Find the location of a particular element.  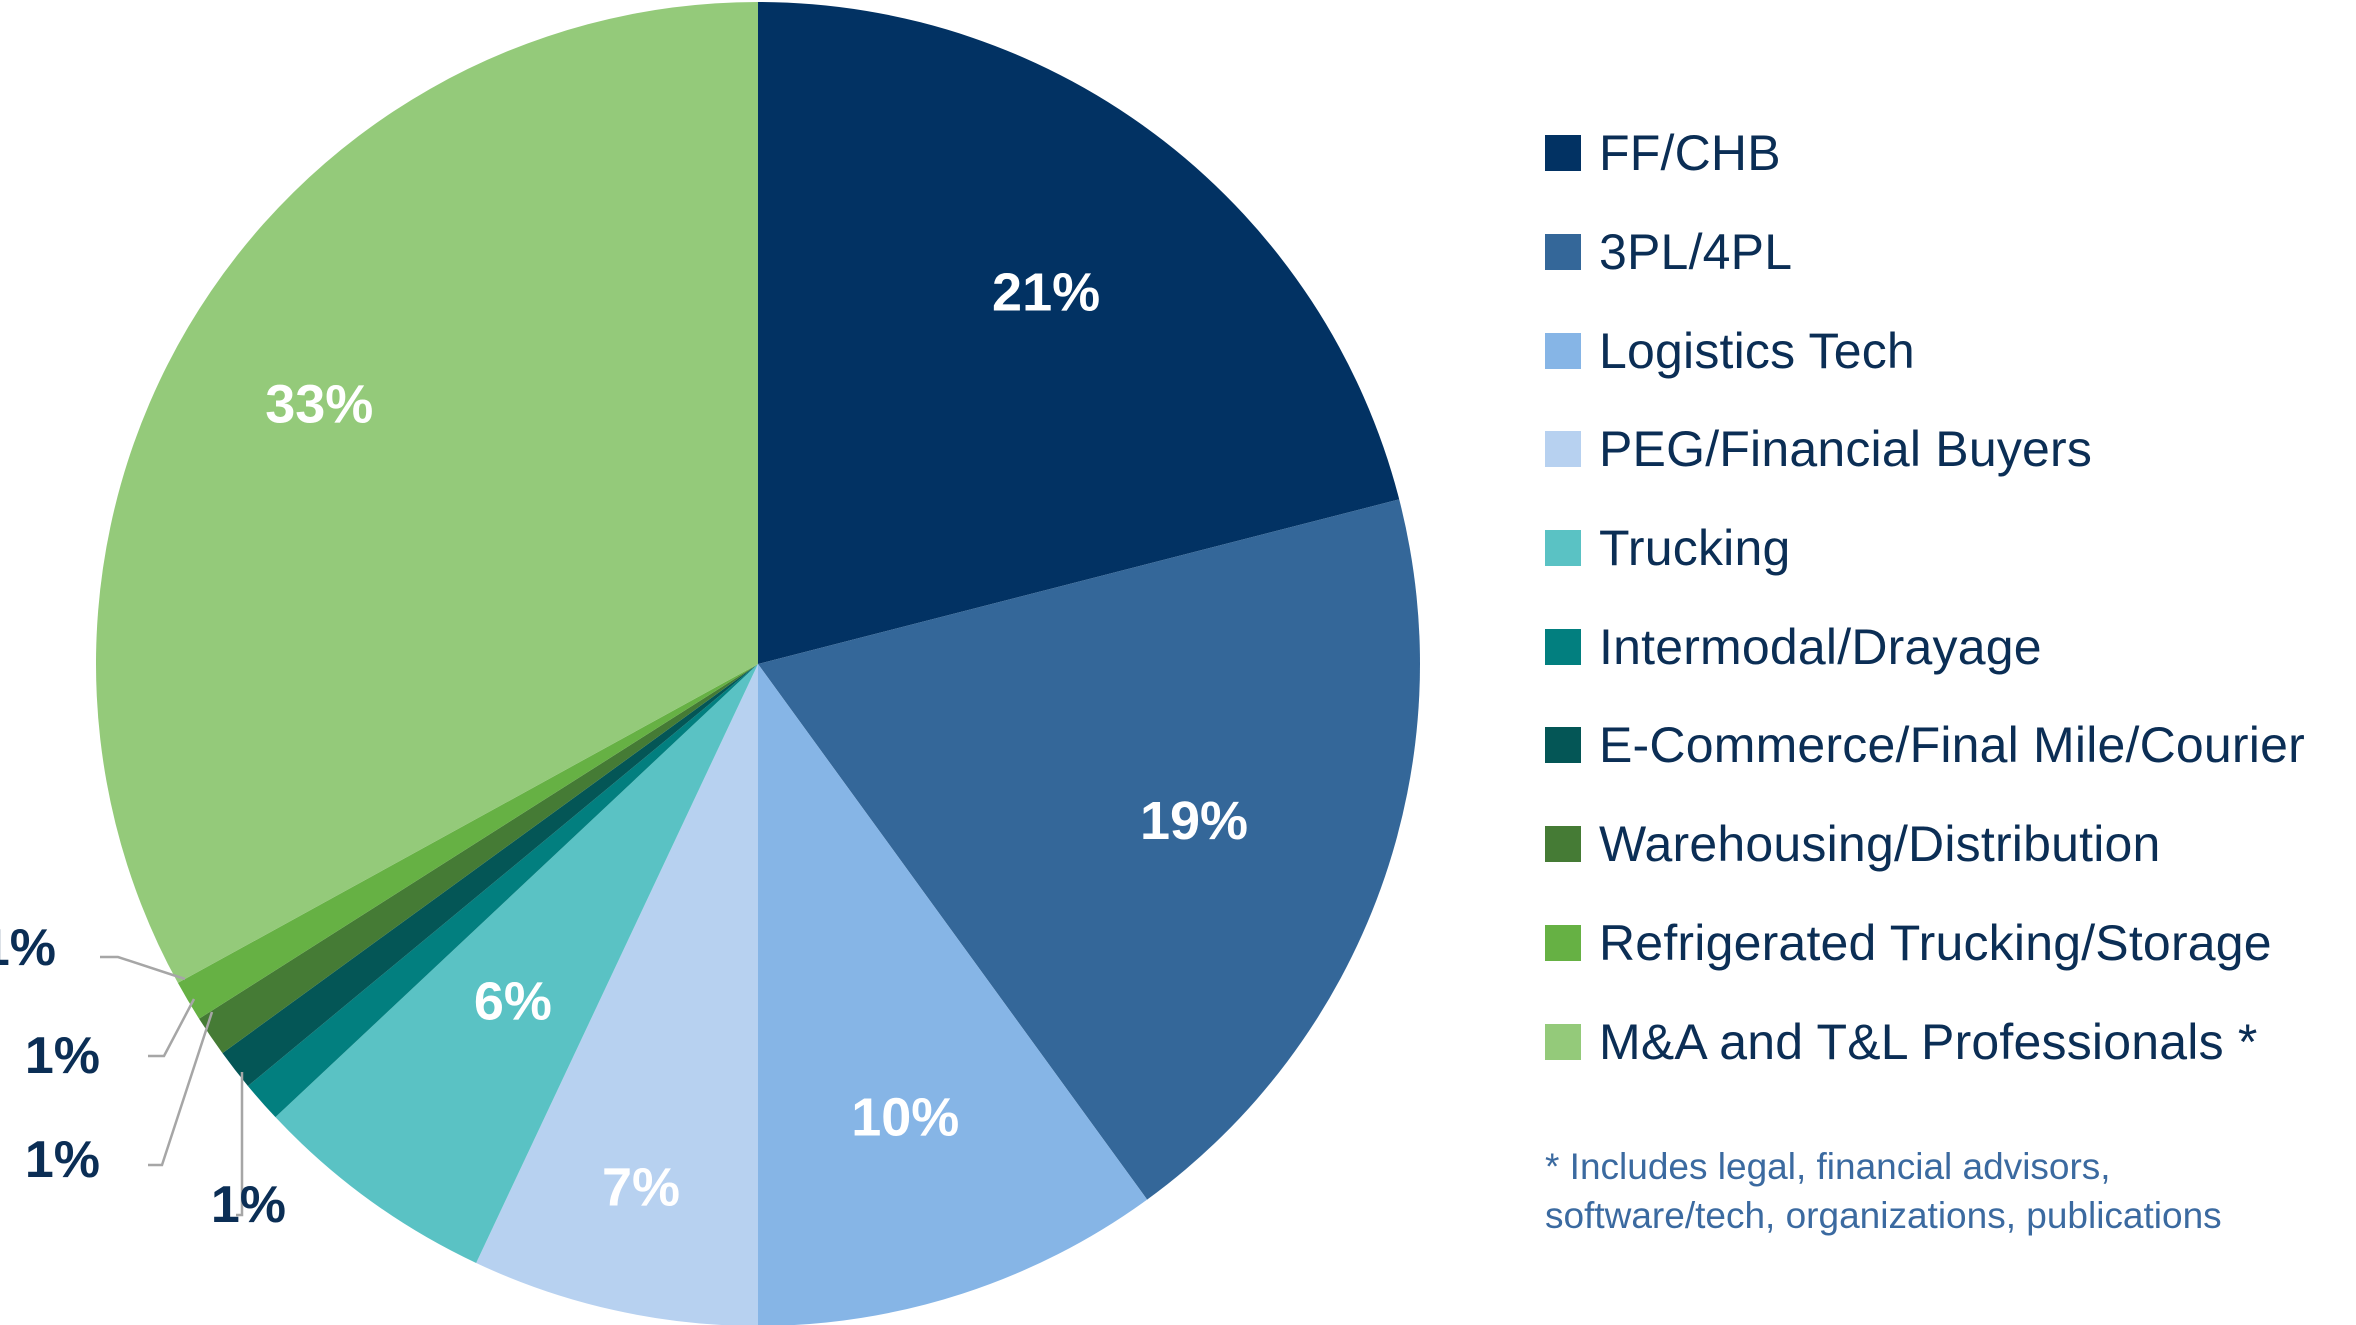

legend-label: 3PL/4PL is located at coordinates (1696, 252).